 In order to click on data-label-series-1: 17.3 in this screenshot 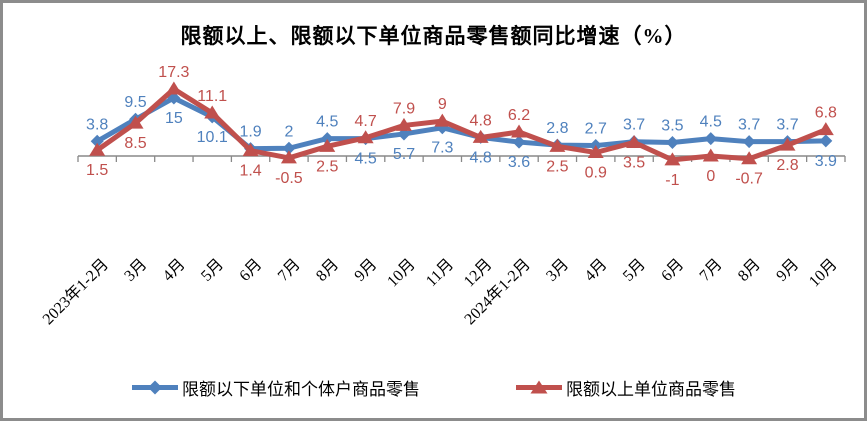, I will do `click(173, 72)`.